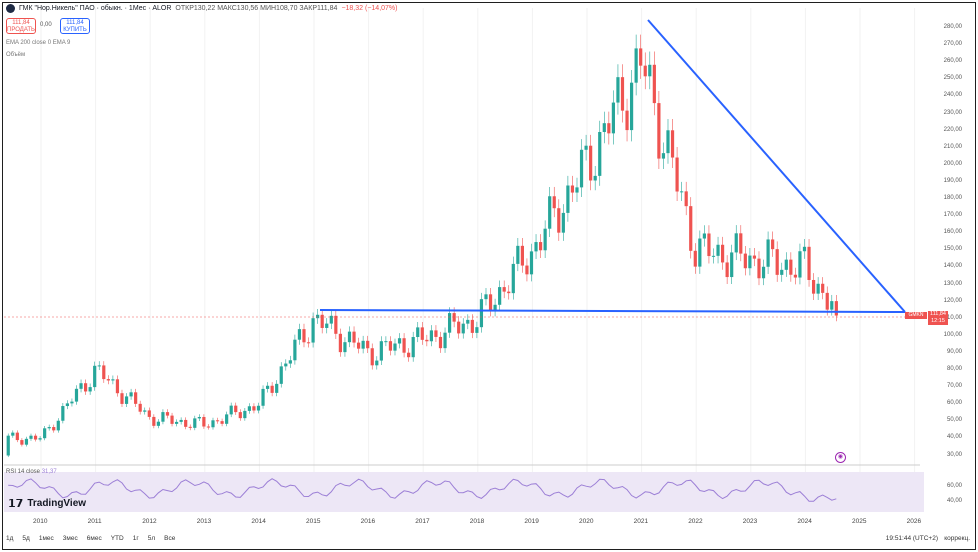 This screenshot has width=978, height=552. Describe the element at coordinates (75, 30) in the screenshot. I see `buy-label: КУПИТЬ` at that location.